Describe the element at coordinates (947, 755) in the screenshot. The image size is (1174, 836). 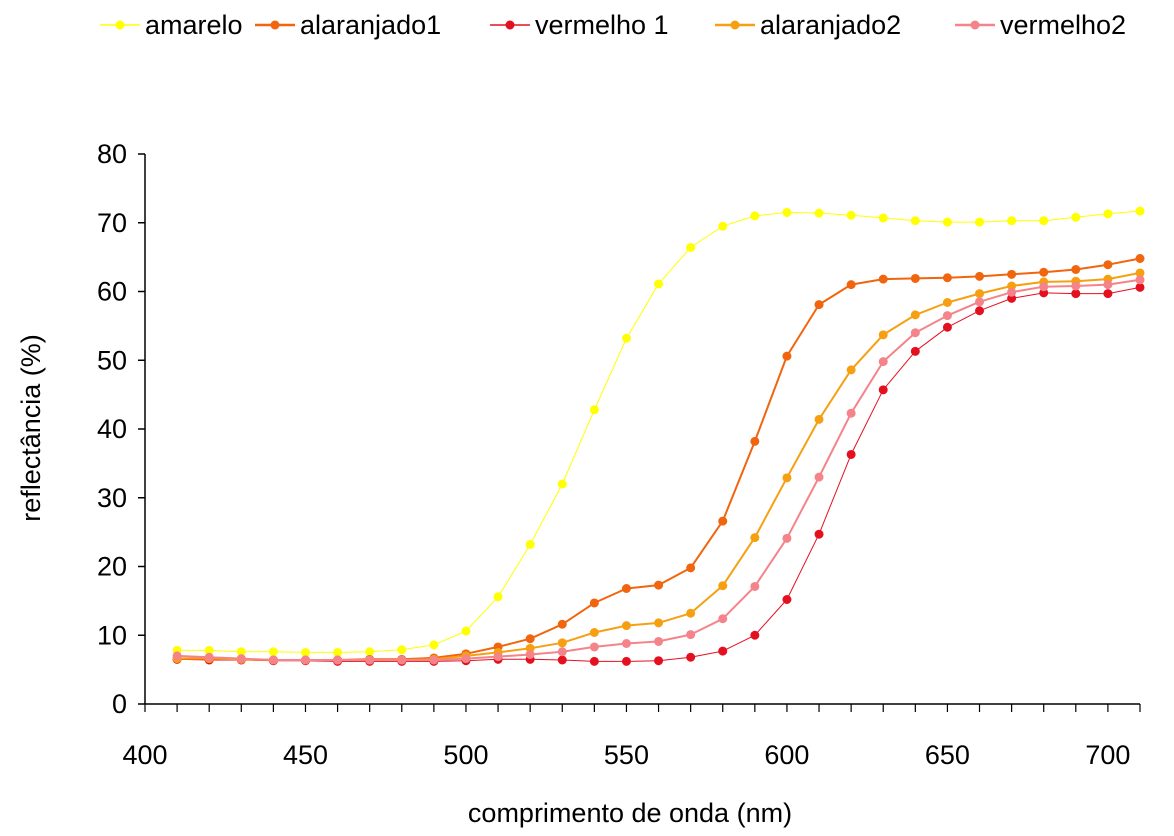
I see `x-tick-label: 650` at that location.